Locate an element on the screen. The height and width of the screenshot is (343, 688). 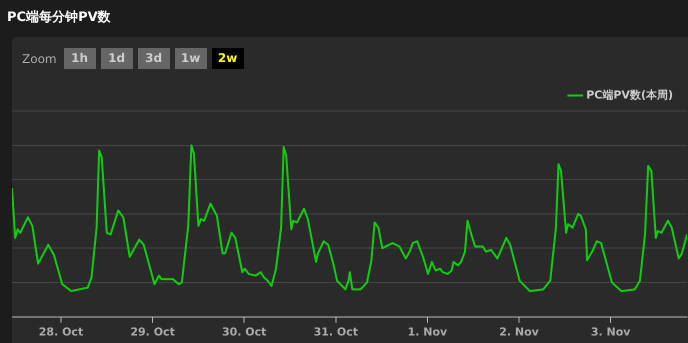
legend-label: PC端PV数(本周) is located at coordinates (629, 95).